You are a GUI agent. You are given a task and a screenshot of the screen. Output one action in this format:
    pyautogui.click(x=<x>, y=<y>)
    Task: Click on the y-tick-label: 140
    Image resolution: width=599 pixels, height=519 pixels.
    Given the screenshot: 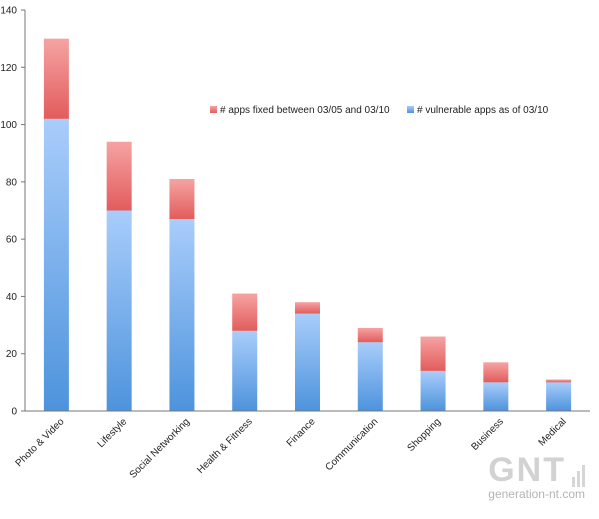 What is the action you would take?
    pyautogui.click(x=8, y=11)
    